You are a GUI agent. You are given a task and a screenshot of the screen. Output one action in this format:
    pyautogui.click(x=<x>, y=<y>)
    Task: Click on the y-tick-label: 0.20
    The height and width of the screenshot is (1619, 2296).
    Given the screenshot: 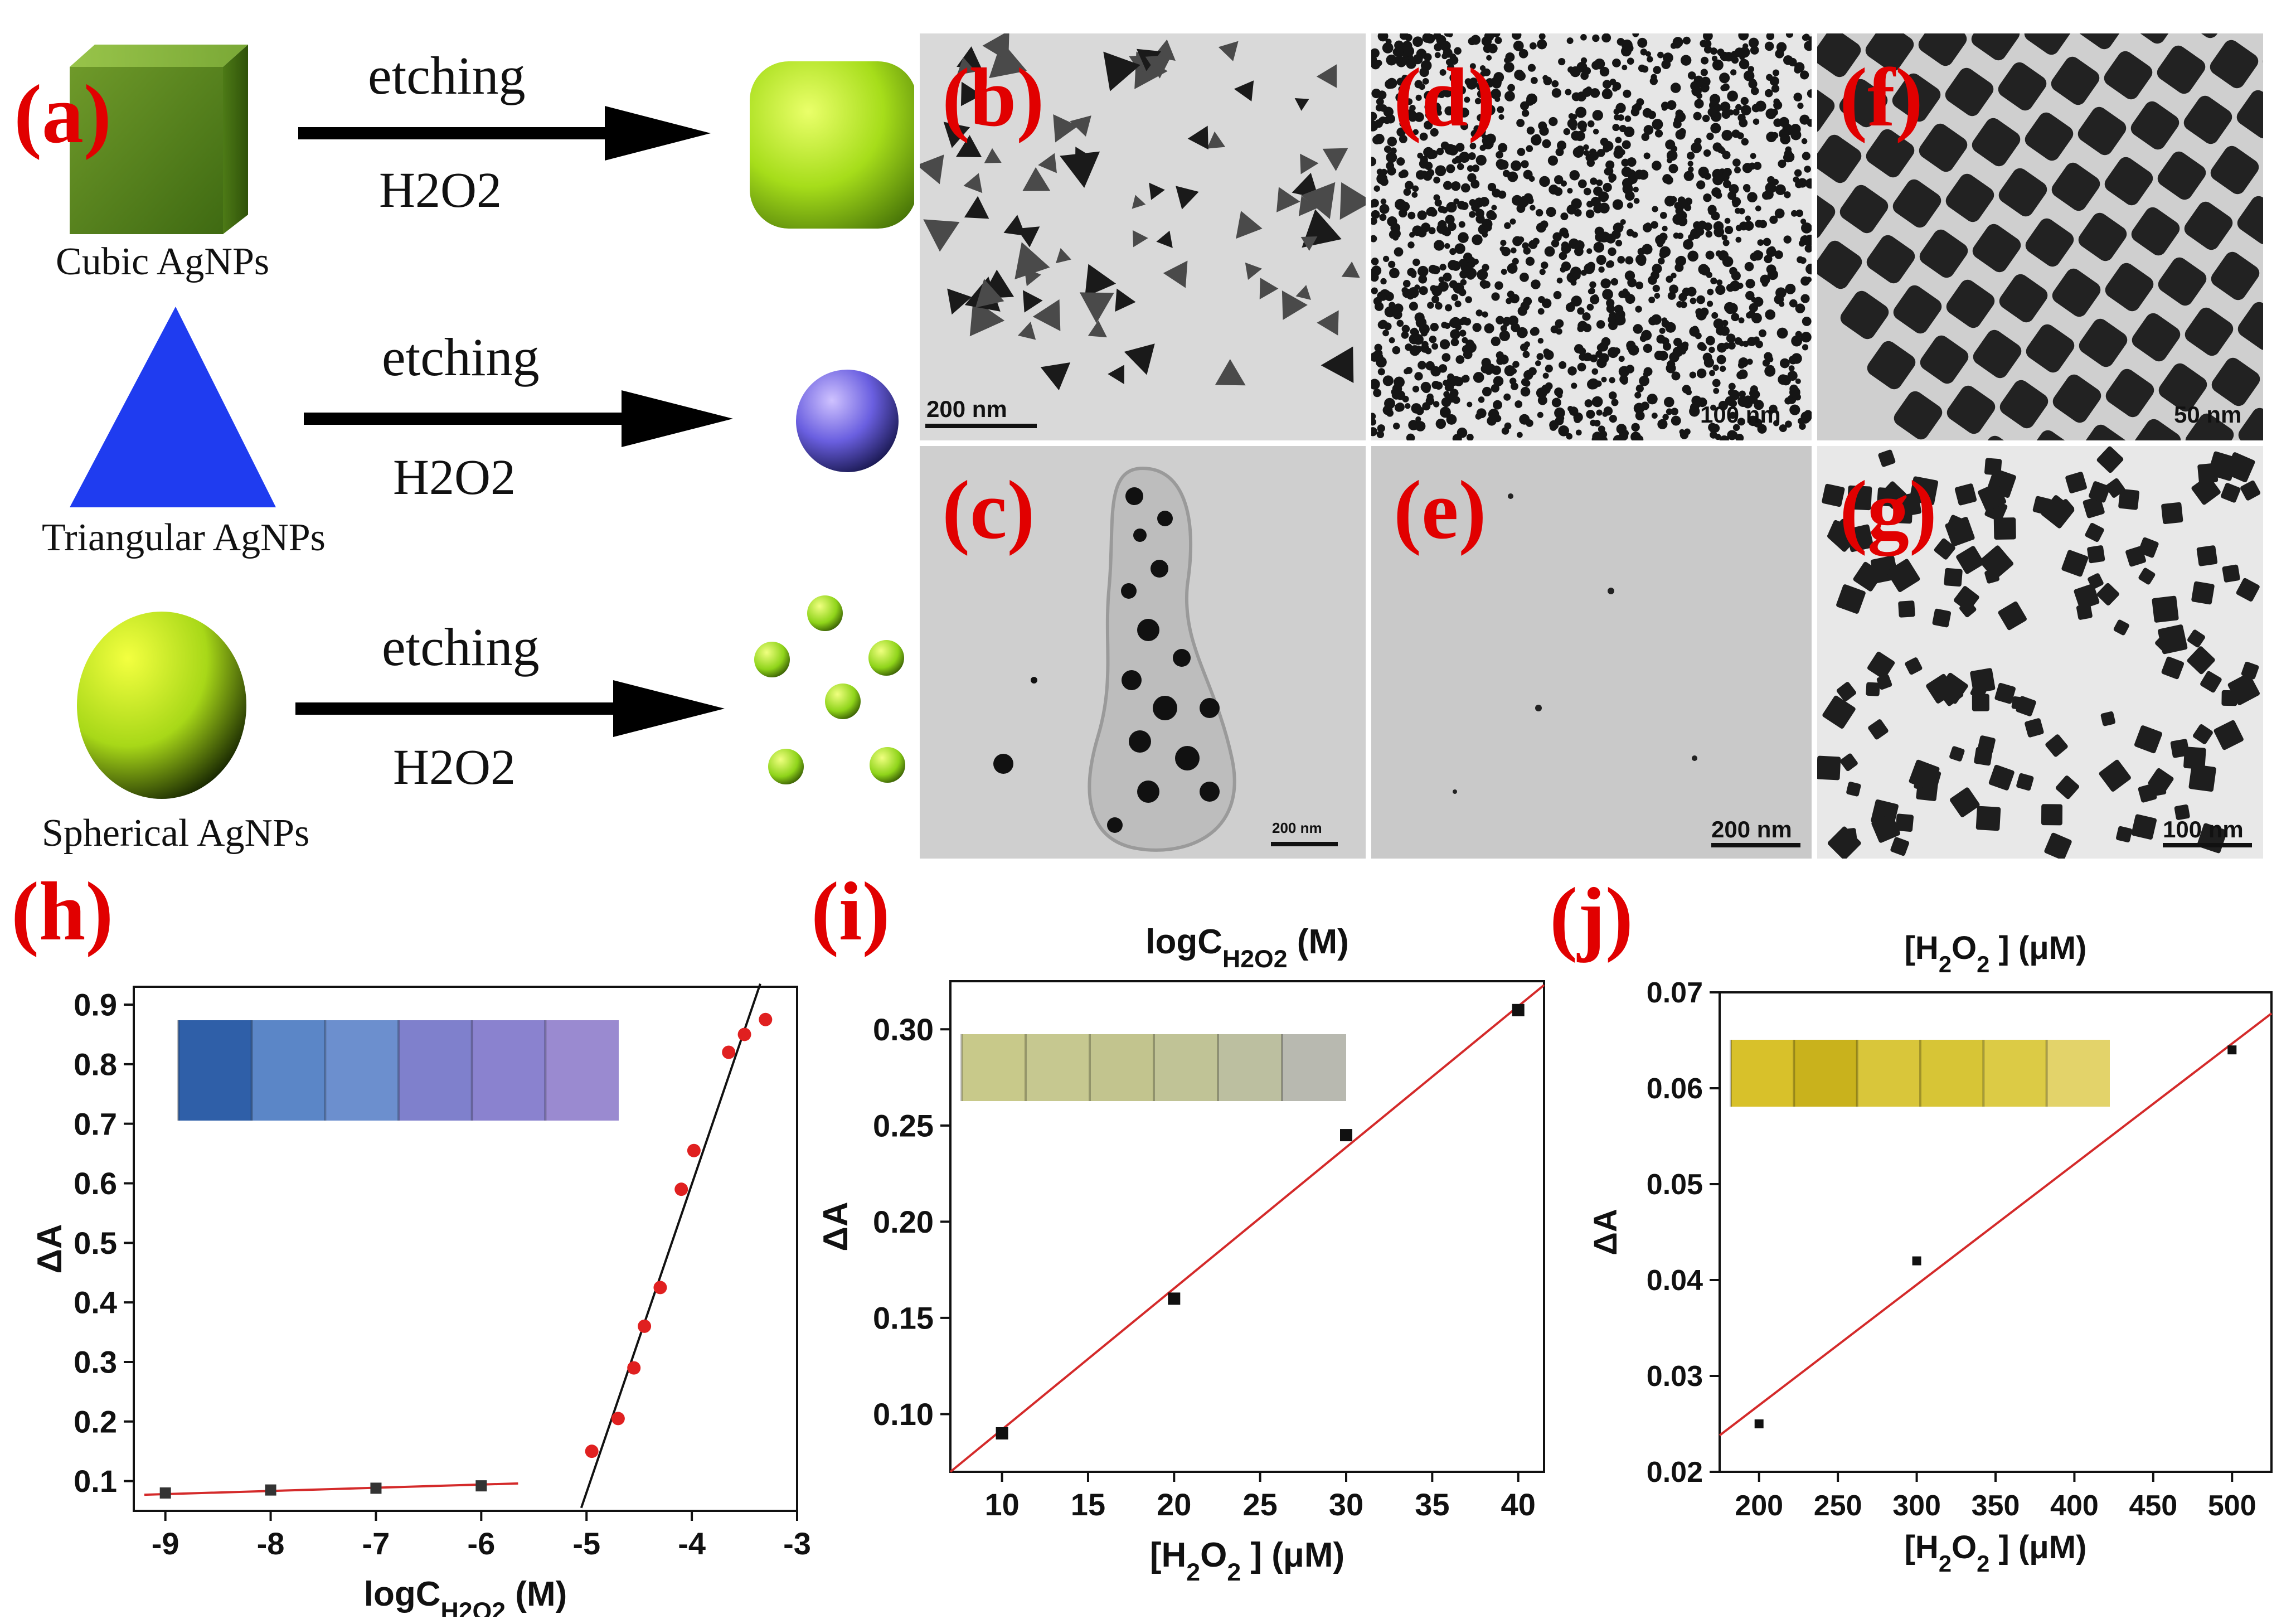 What is the action you would take?
    pyautogui.click(x=903, y=1221)
    